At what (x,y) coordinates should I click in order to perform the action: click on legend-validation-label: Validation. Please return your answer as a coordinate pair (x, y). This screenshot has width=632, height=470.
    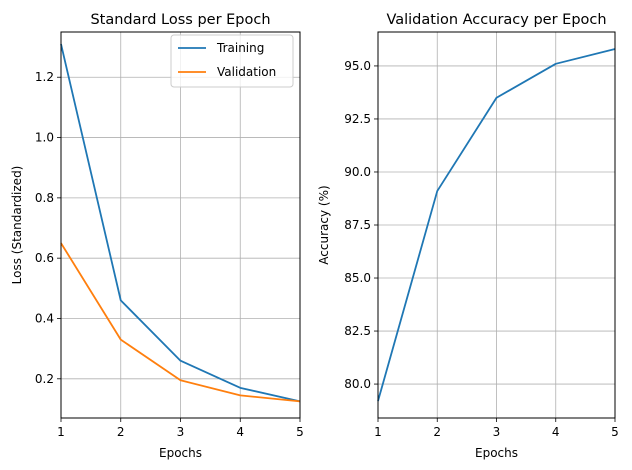
    Looking at the image, I should click on (246, 72).